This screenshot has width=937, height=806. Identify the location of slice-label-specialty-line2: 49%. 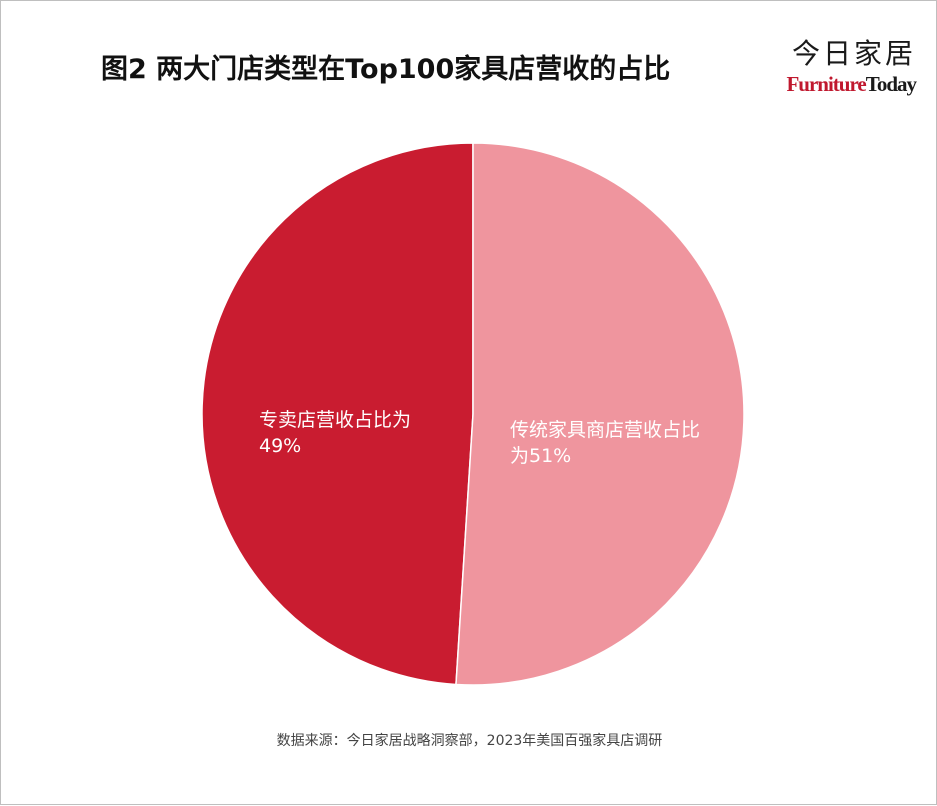
(280, 446).